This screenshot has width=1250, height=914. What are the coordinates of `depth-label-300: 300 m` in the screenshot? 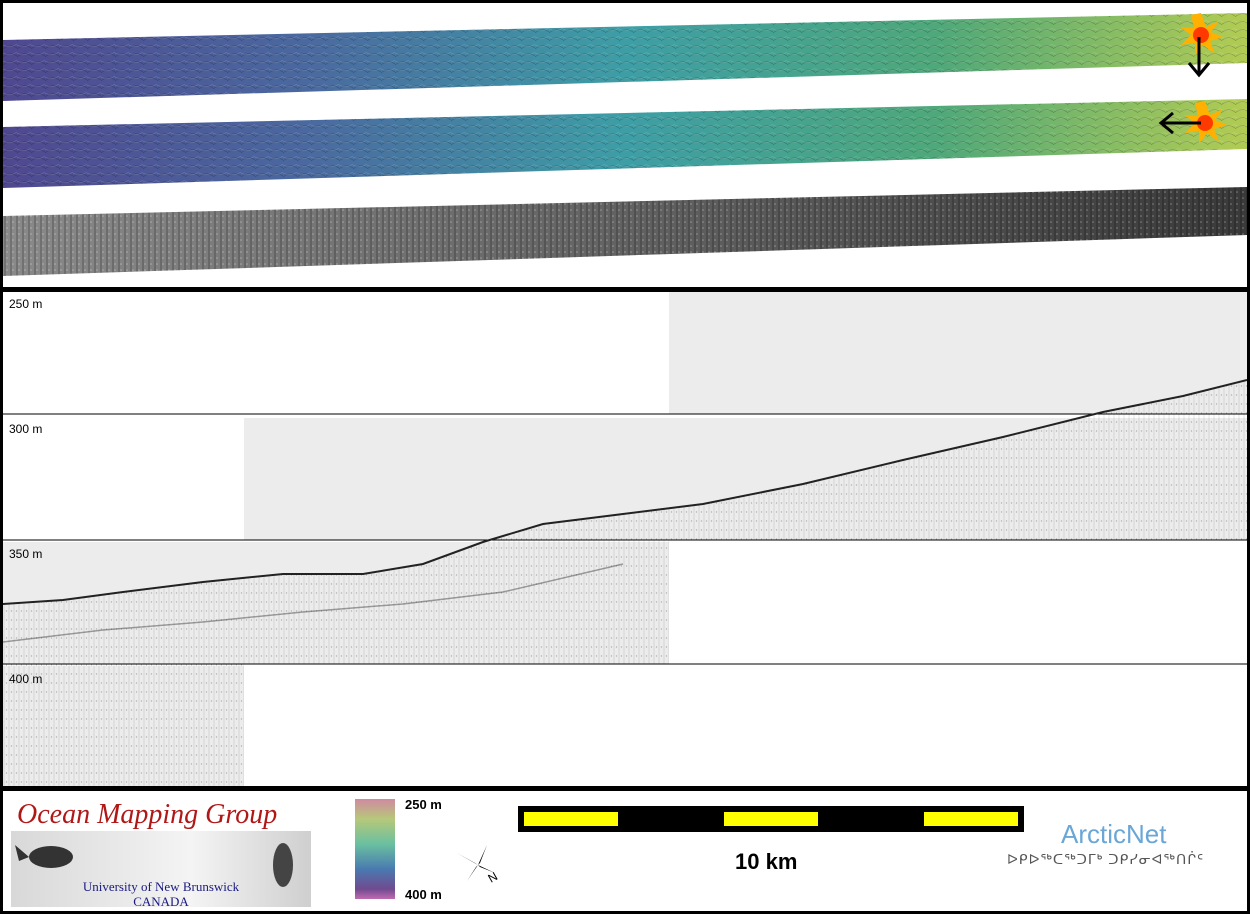 It's located at (26, 429).